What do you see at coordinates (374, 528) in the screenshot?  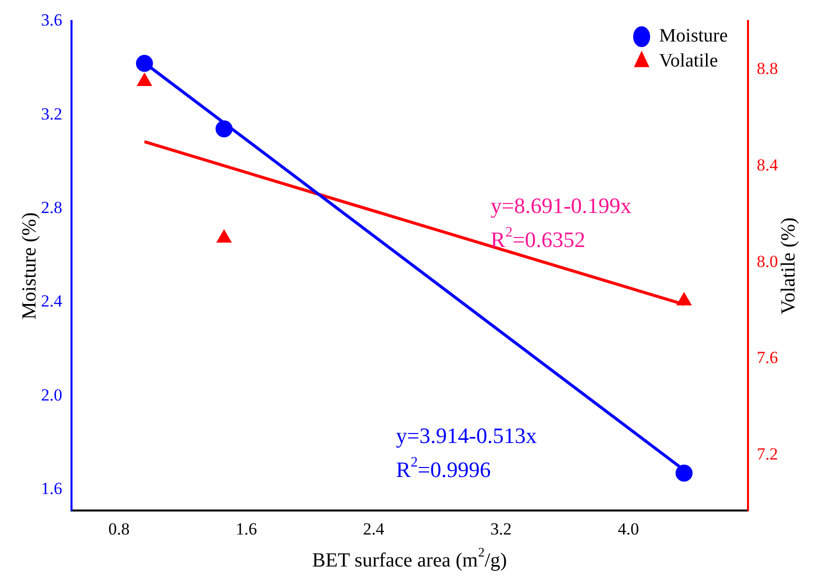 I see `x-tick-label: 2.4` at bounding box center [374, 528].